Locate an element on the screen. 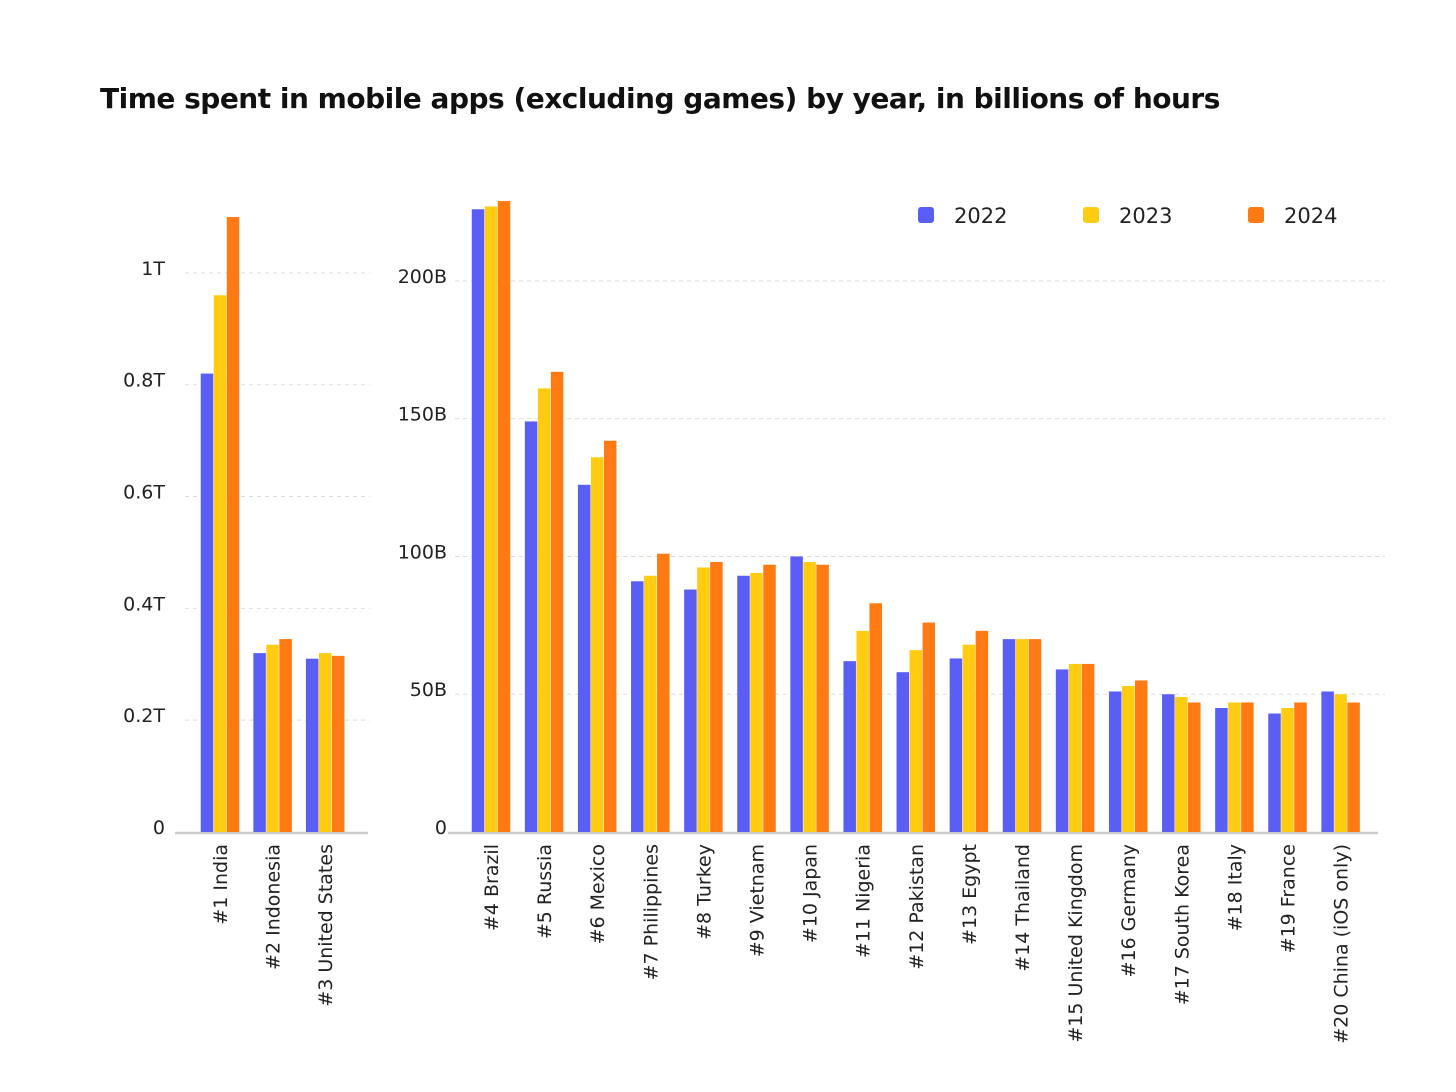  legend-label-2023: 2023 is located at coordinates (1145, 216).